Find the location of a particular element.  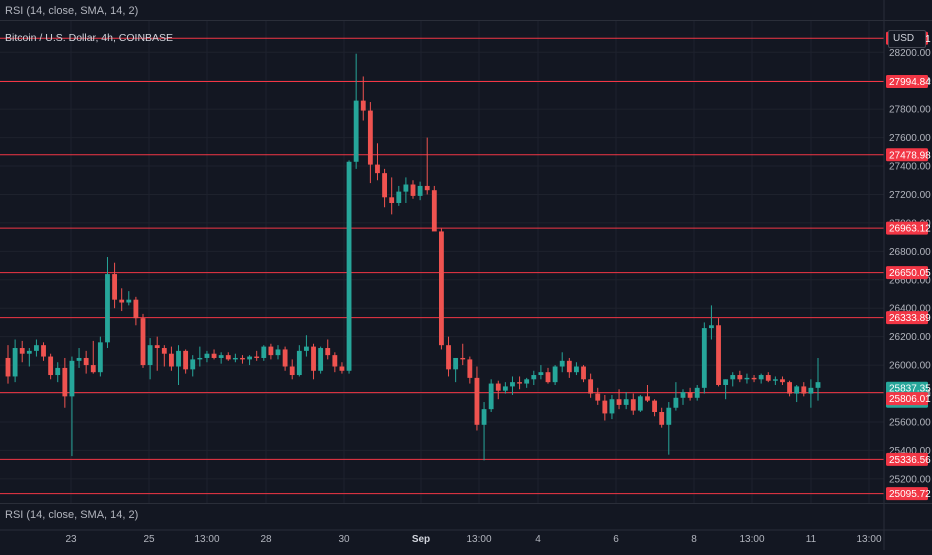

x-tick-label: Sep is located at coordinates (421, 539).